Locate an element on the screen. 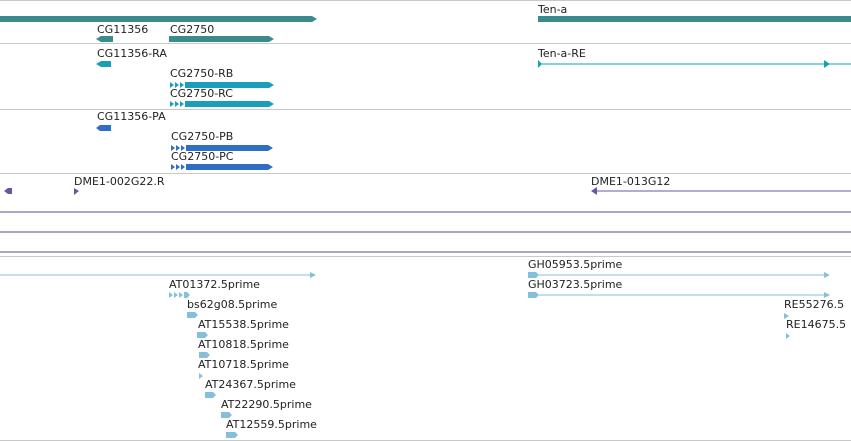  est-gh03723-glyph is located at coordinates (679, 295).